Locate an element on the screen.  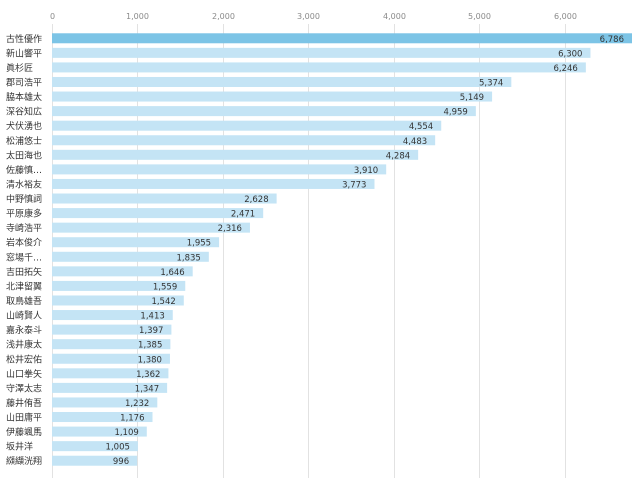
value-label: 2,471 is located at coordinates (243, 215).